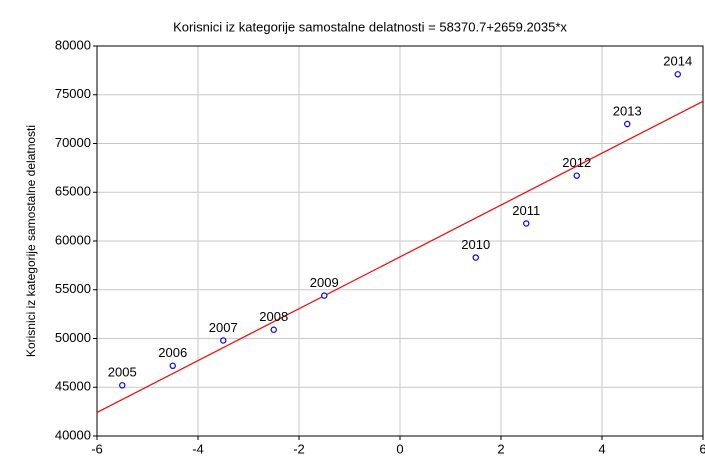  Describe the element at coordinates (73, 434) in the screenshot. I see `y-tick-label: 40000` at that location.